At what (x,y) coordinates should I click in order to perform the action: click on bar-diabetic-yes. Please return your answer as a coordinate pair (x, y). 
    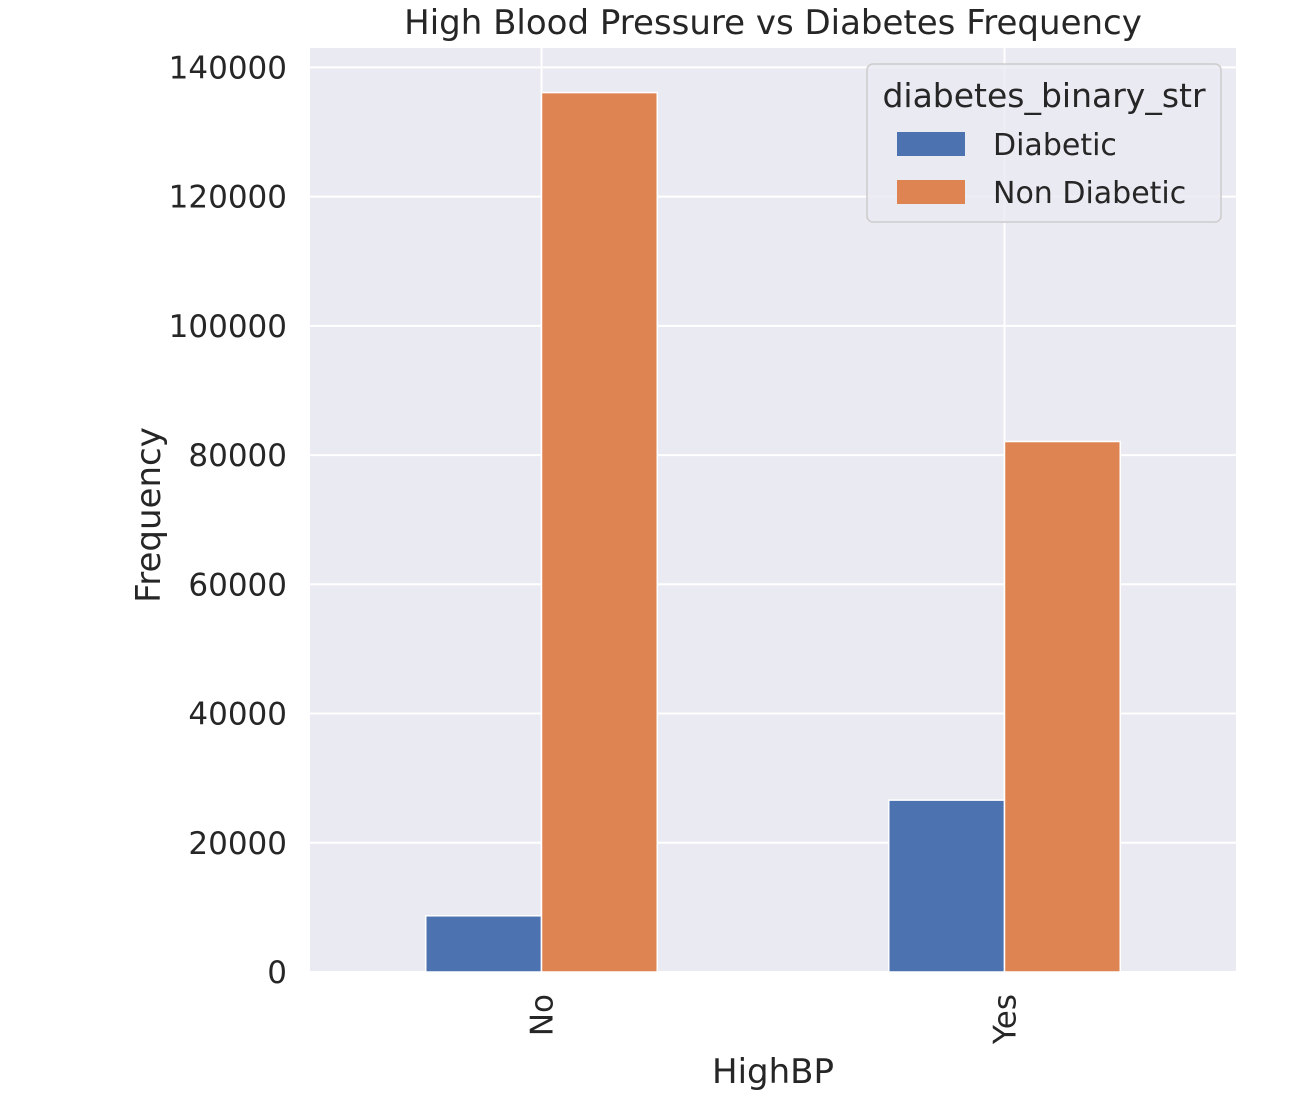
    Looking at the image, I should click on (947, 886).